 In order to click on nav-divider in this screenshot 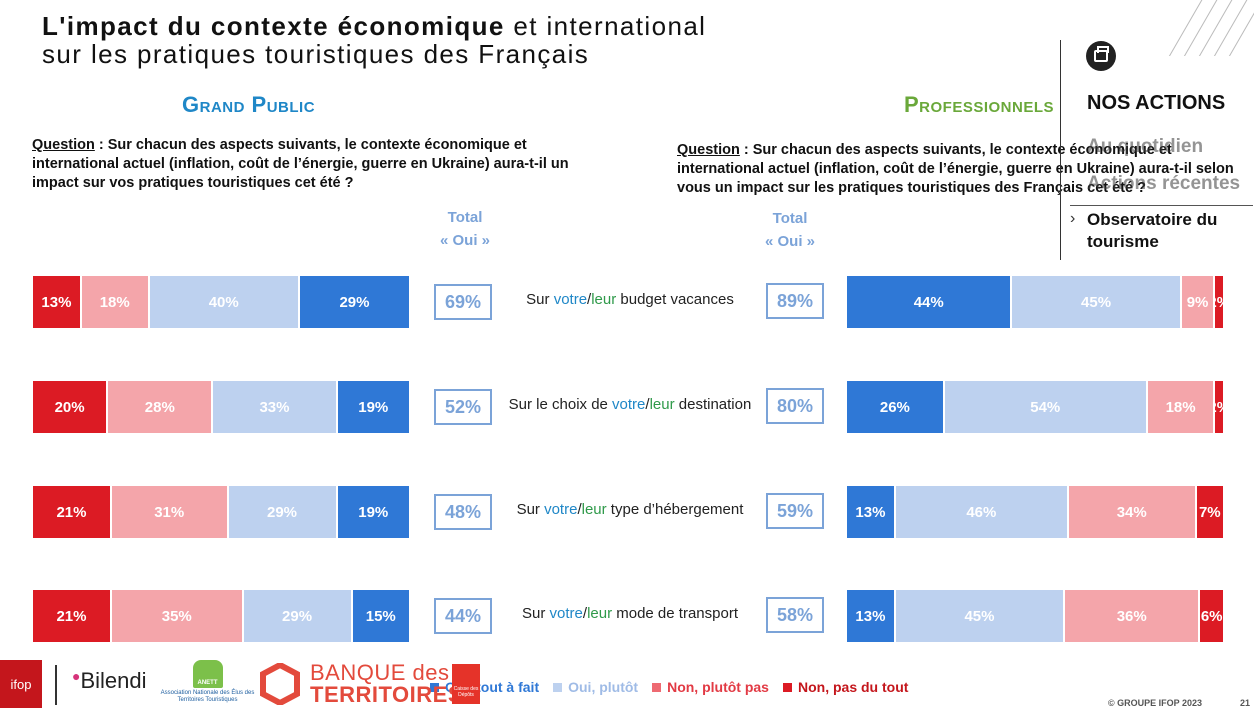, I will do `click(1060, 150)`.